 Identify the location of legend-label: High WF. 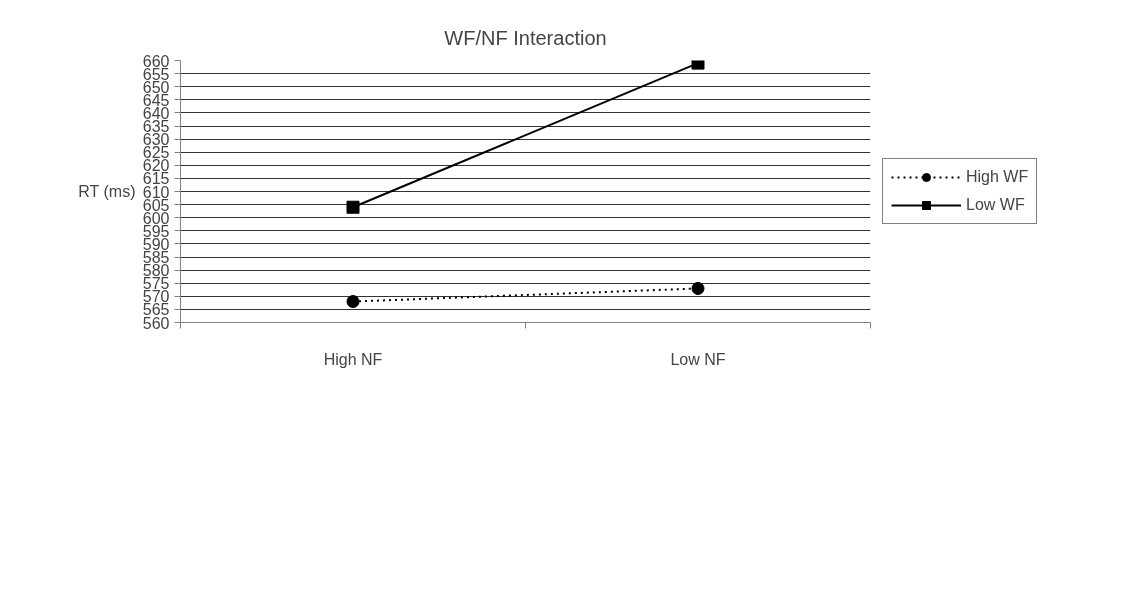
(997, 177).